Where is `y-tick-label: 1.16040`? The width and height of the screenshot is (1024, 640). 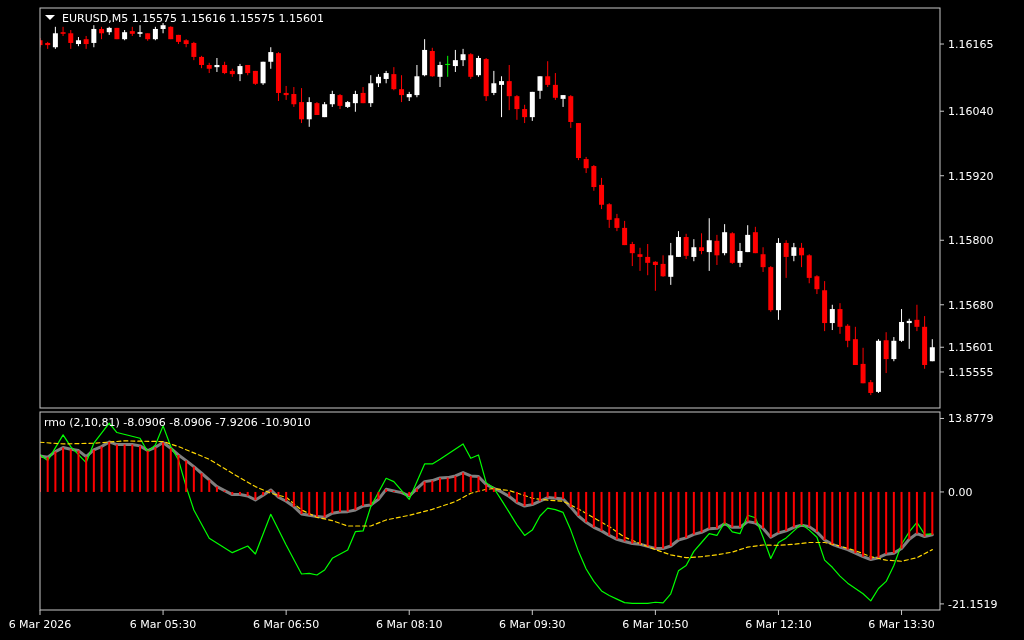 y-tick-label: 1.16040 is located at coordinates (971, 112).